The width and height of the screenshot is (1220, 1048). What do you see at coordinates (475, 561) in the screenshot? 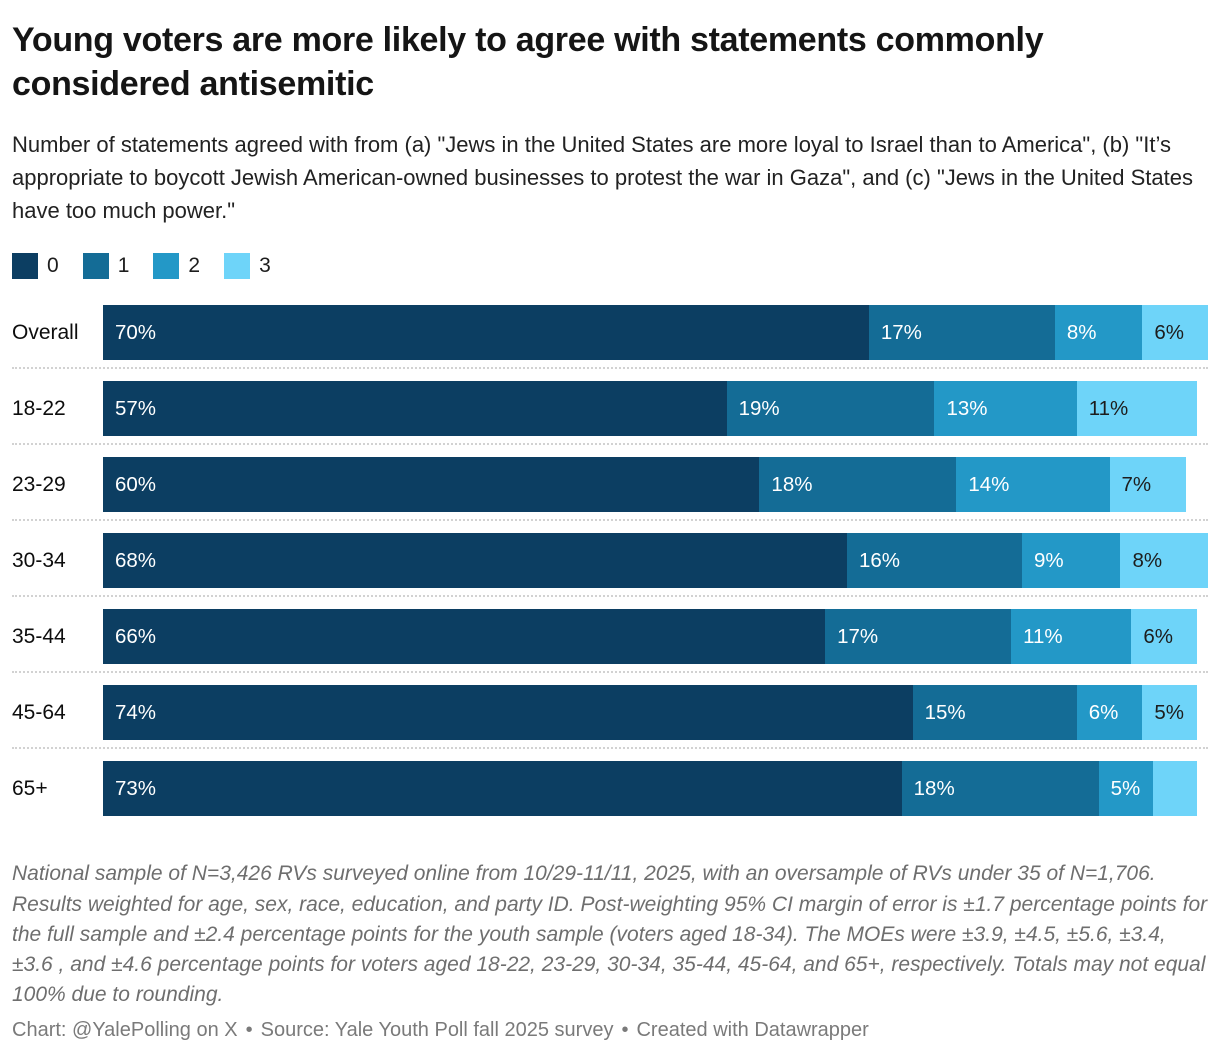
I see `bar-segment-0: 68%` at bounding box center [475, 561].